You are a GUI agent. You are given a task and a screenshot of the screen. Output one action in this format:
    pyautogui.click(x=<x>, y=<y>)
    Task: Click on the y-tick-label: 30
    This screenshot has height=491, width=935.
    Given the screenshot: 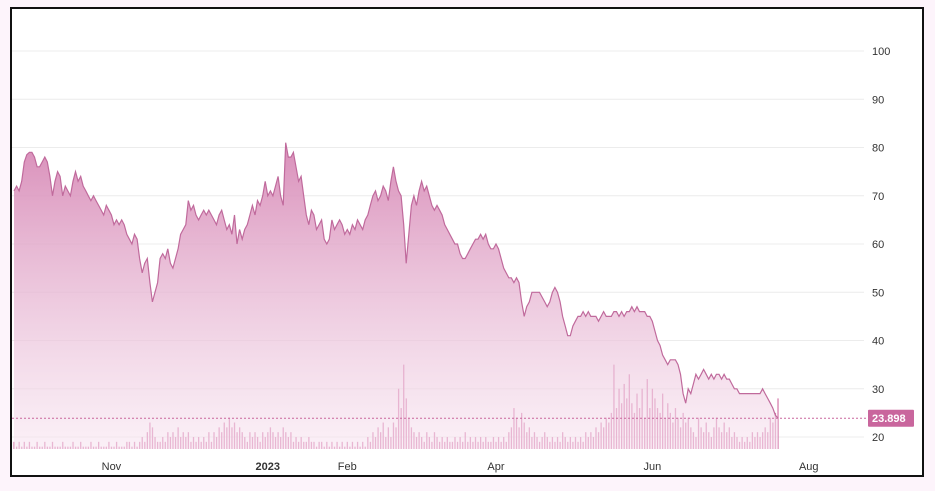 What is the action you would take?
    pyautogui.click(x=878, y=390)
    